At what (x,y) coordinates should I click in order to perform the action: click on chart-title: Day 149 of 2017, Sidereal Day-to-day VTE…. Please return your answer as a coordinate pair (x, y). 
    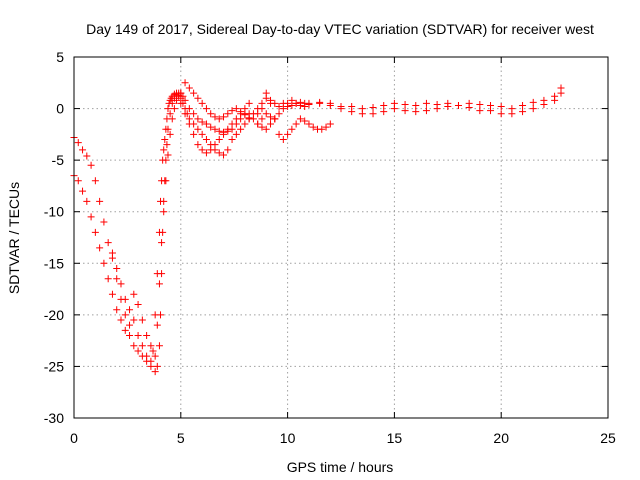
    Looking at the image, I should click on (340, 29).